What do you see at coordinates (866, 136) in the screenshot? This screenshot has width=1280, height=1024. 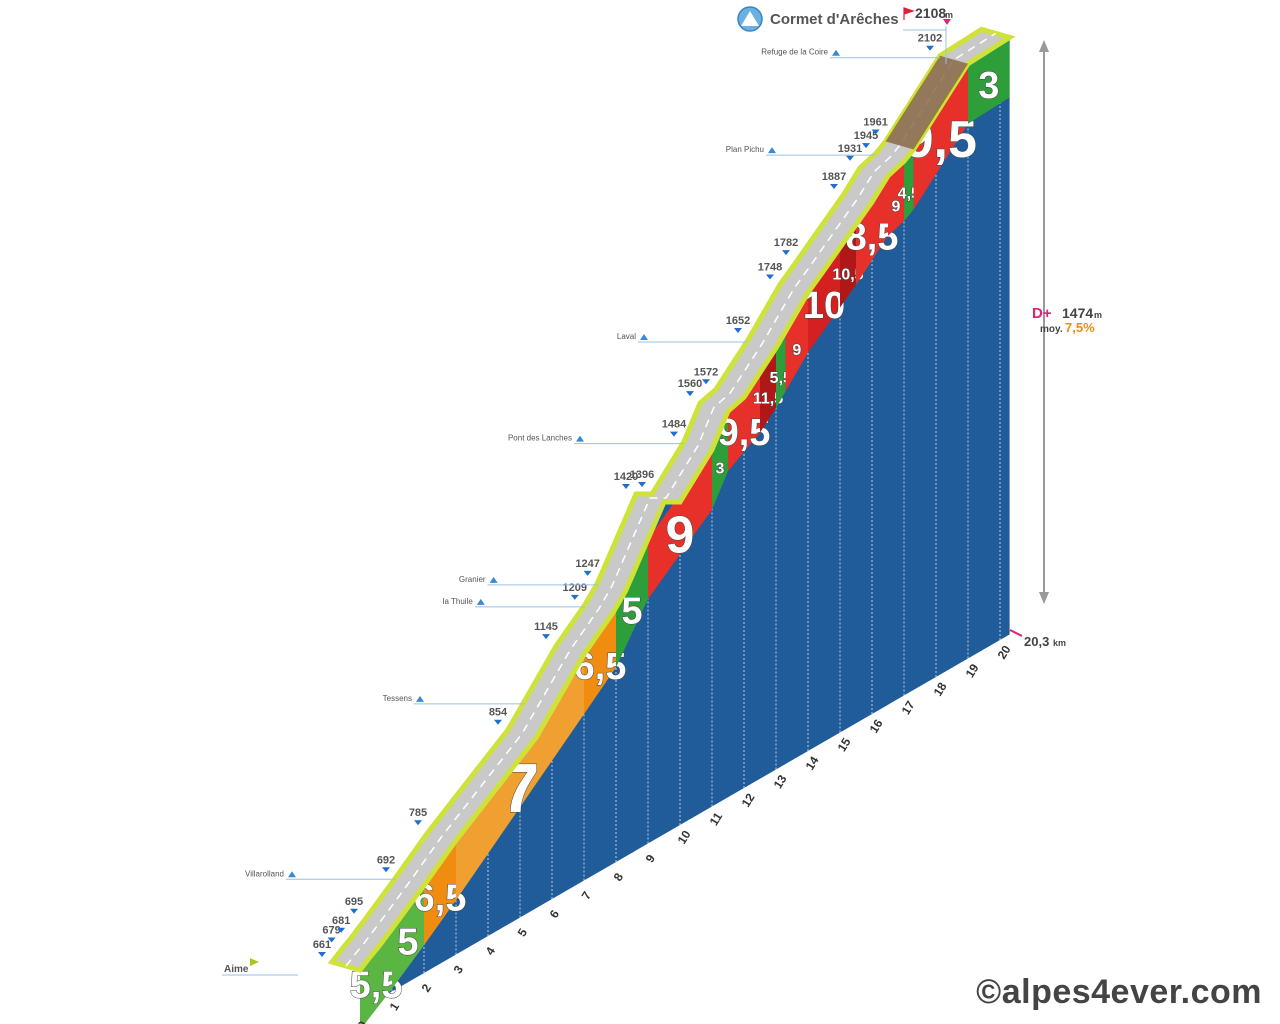 I see `altitude-label: 1945` at bounding box center [866, 136].